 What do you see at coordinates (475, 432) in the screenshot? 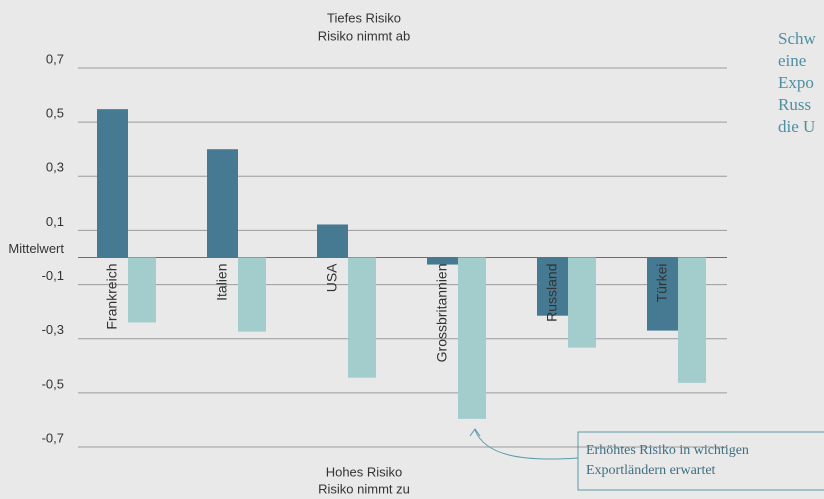
I see `arrow-head` at bounding box center [475, 432].